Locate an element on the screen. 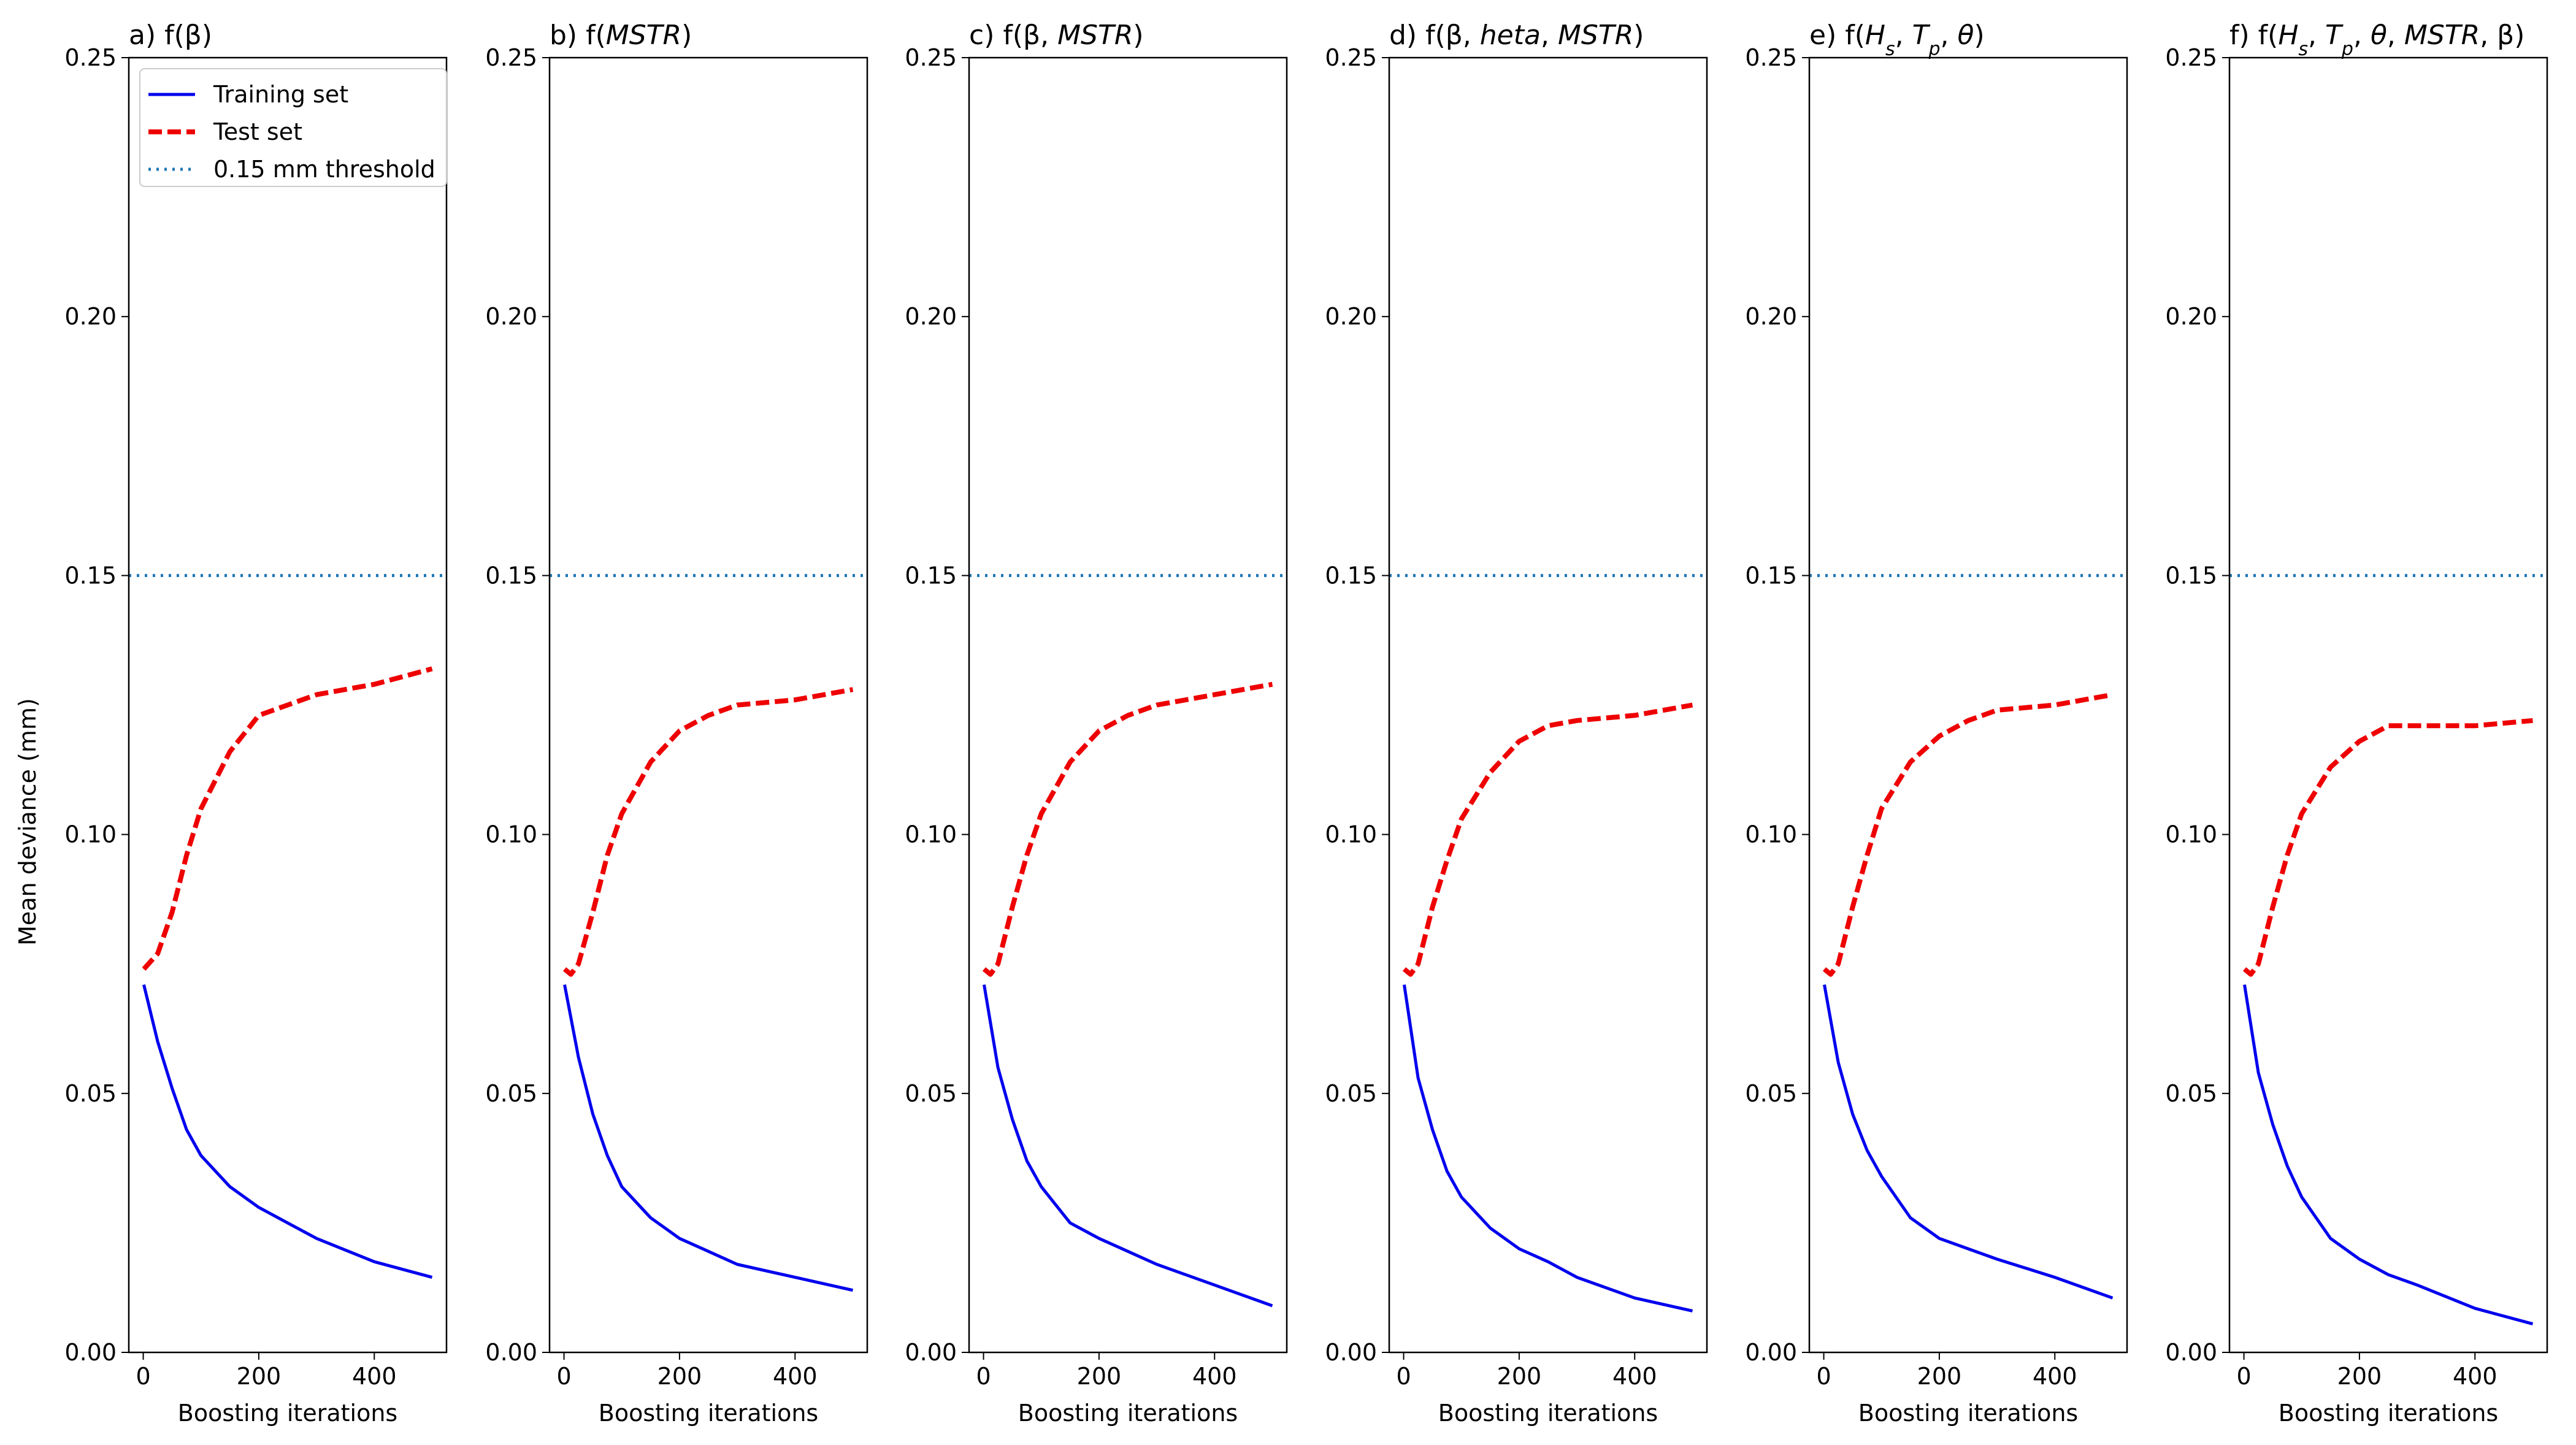 This screenshot has height=1445, width=2576. legend-box is located at coordinates (293, 127).